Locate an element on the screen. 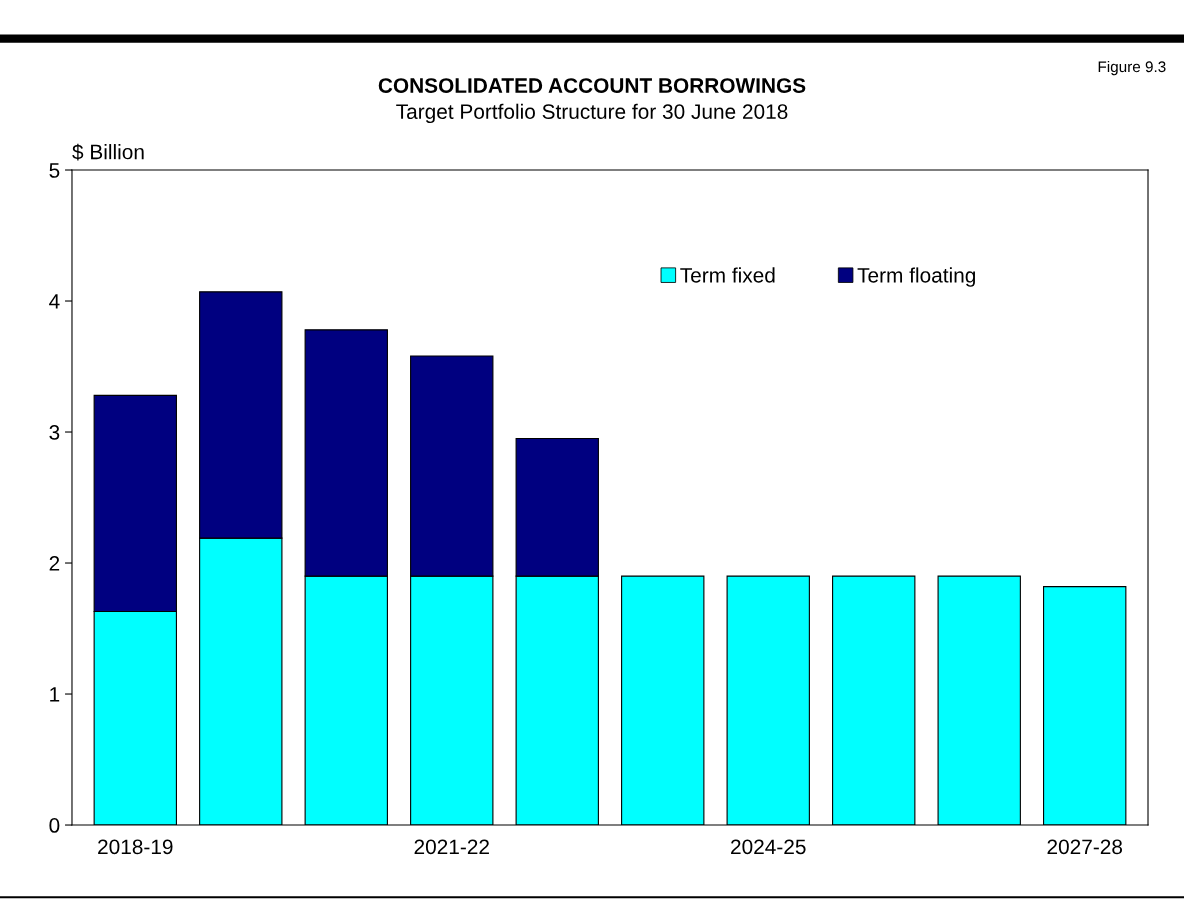 The width and height of the screenshot is (1184, 900). y-tick-label: 3 is located at coordinates (54, 432).